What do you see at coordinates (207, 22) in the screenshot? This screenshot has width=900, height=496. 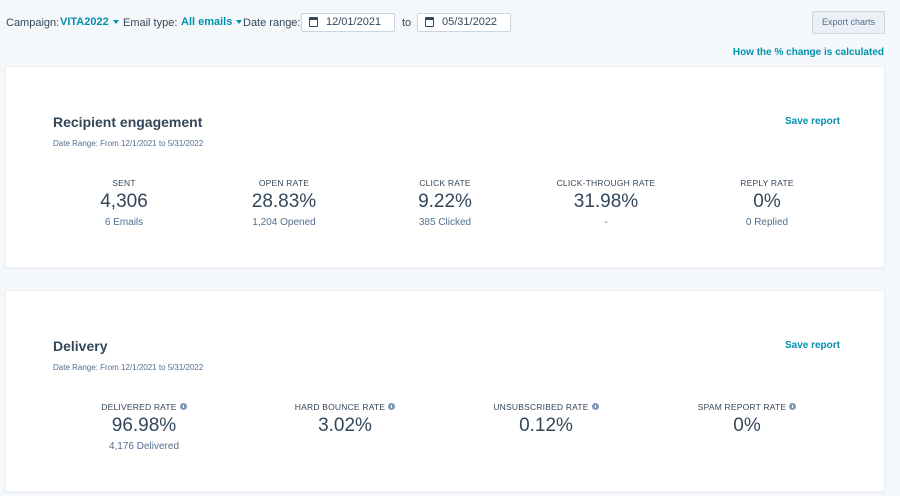 I see `email-type-value: All emails` at bounding box center [207, 22].